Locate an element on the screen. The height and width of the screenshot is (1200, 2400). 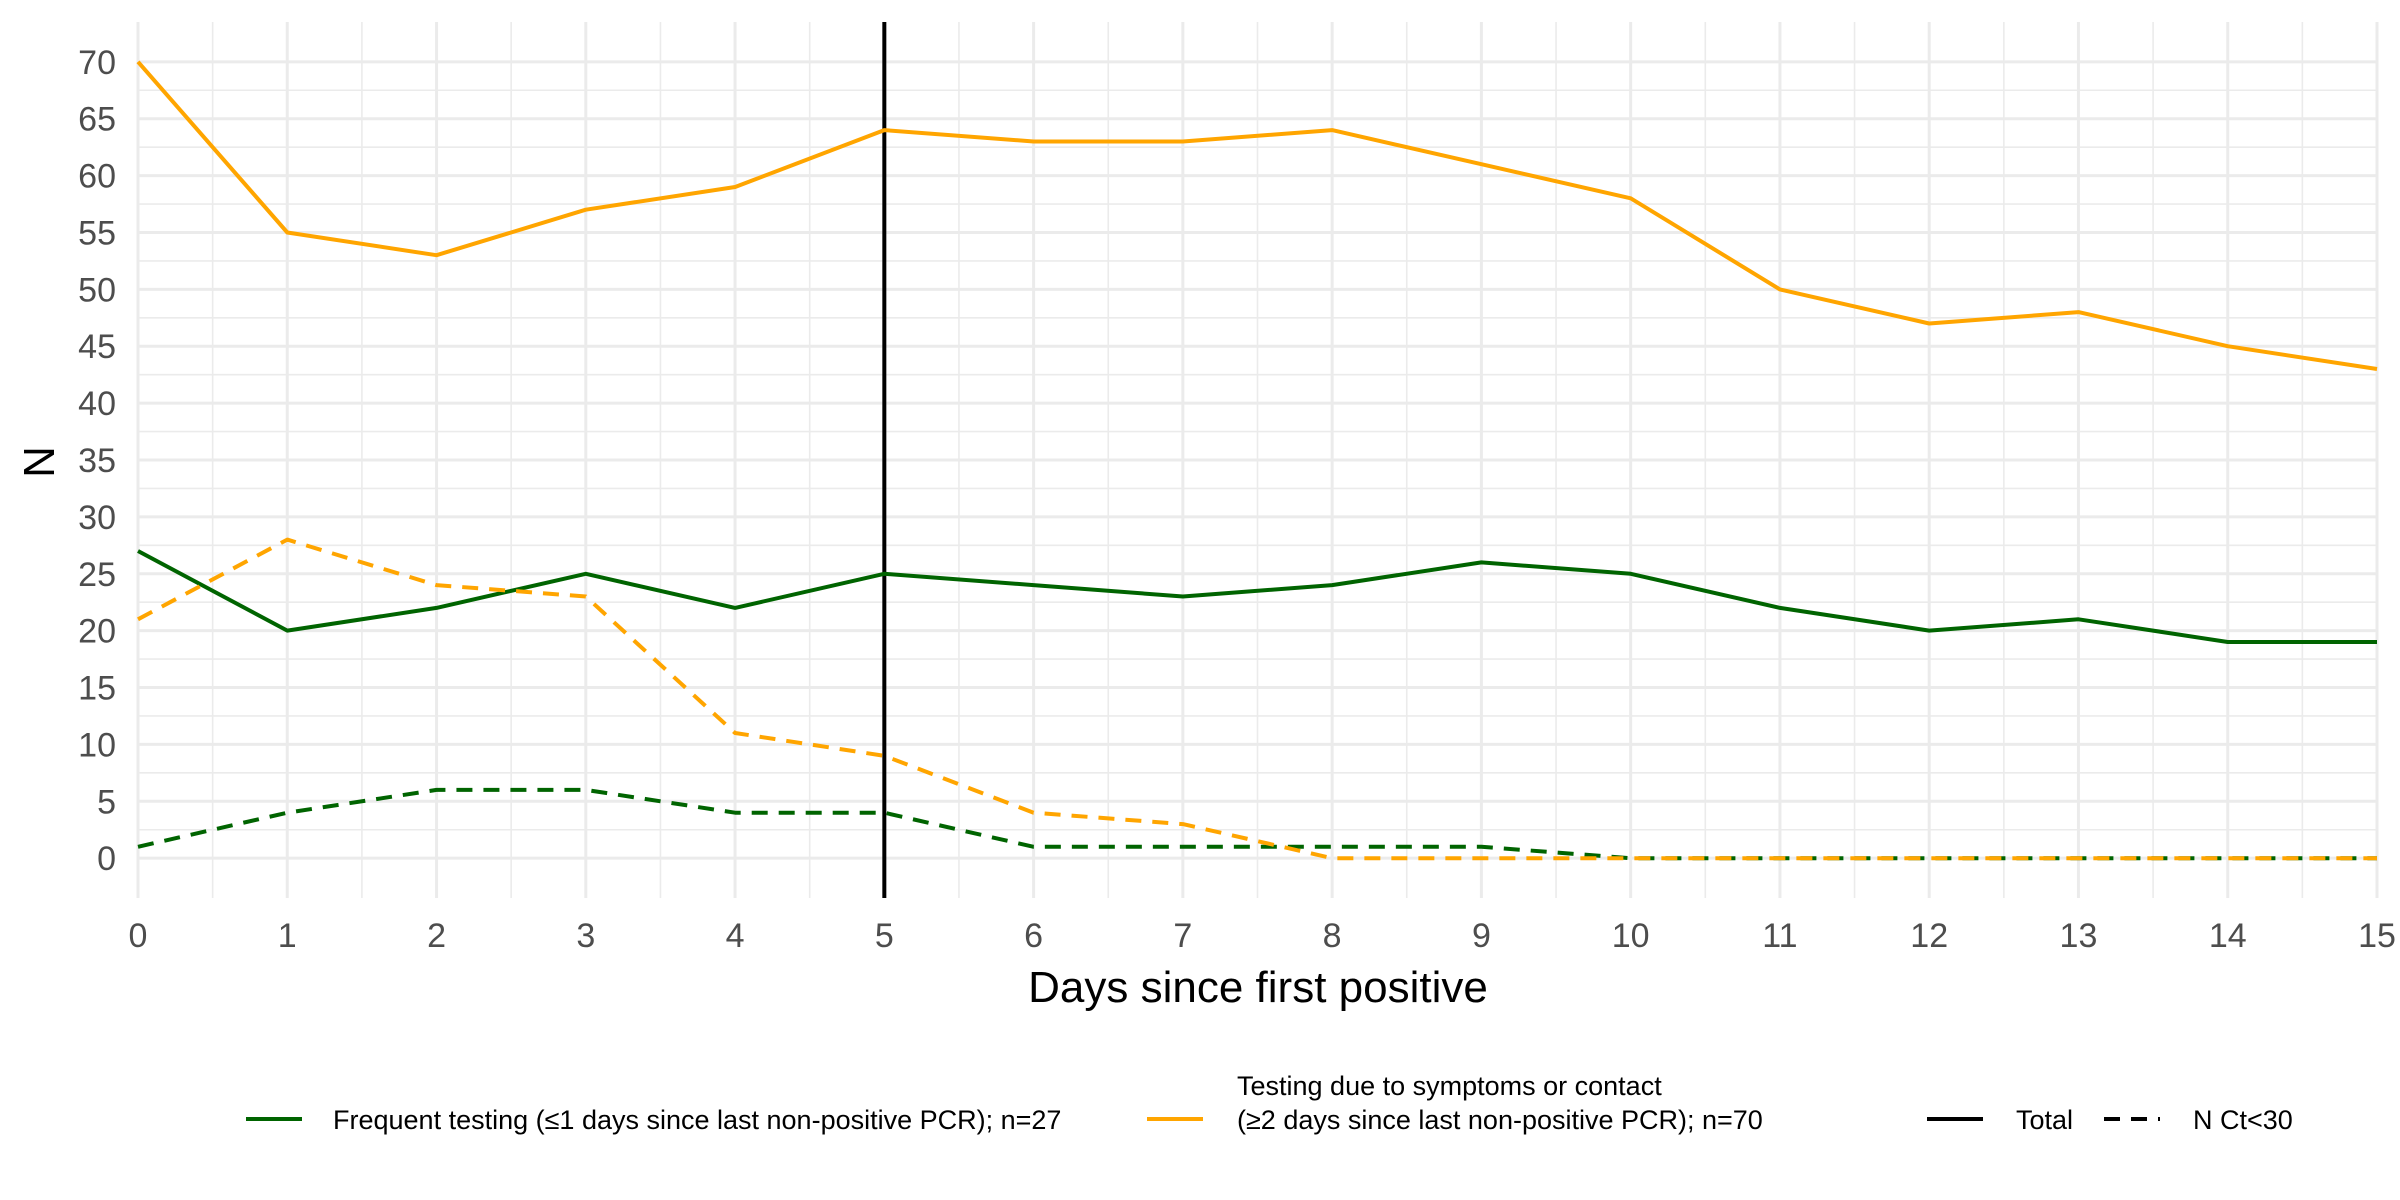
y-tick-label: 45 is located at coordinates (97, 347).